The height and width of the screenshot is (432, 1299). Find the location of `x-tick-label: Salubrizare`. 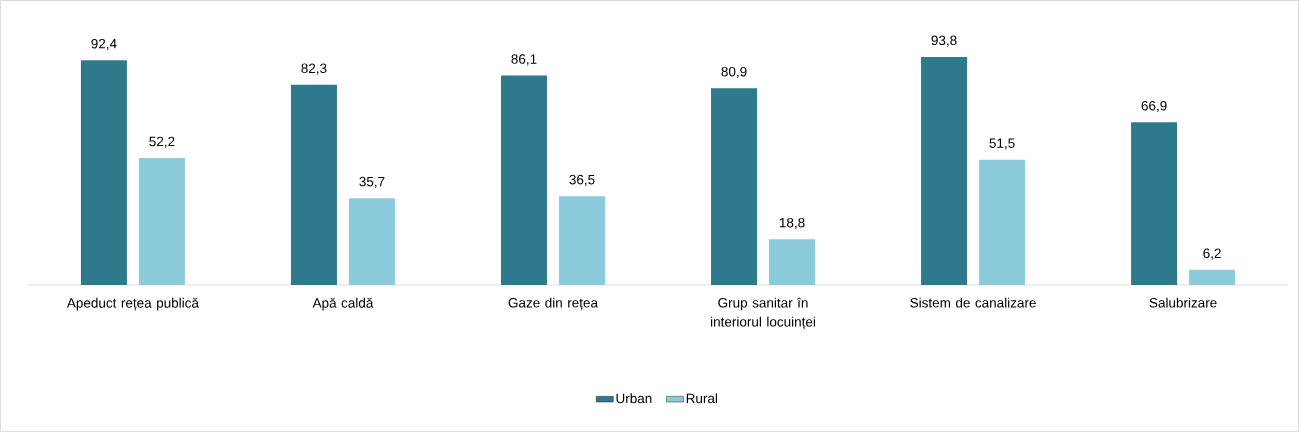

x-tick-label: Salubrizare is located at coordinates (1183, 302).